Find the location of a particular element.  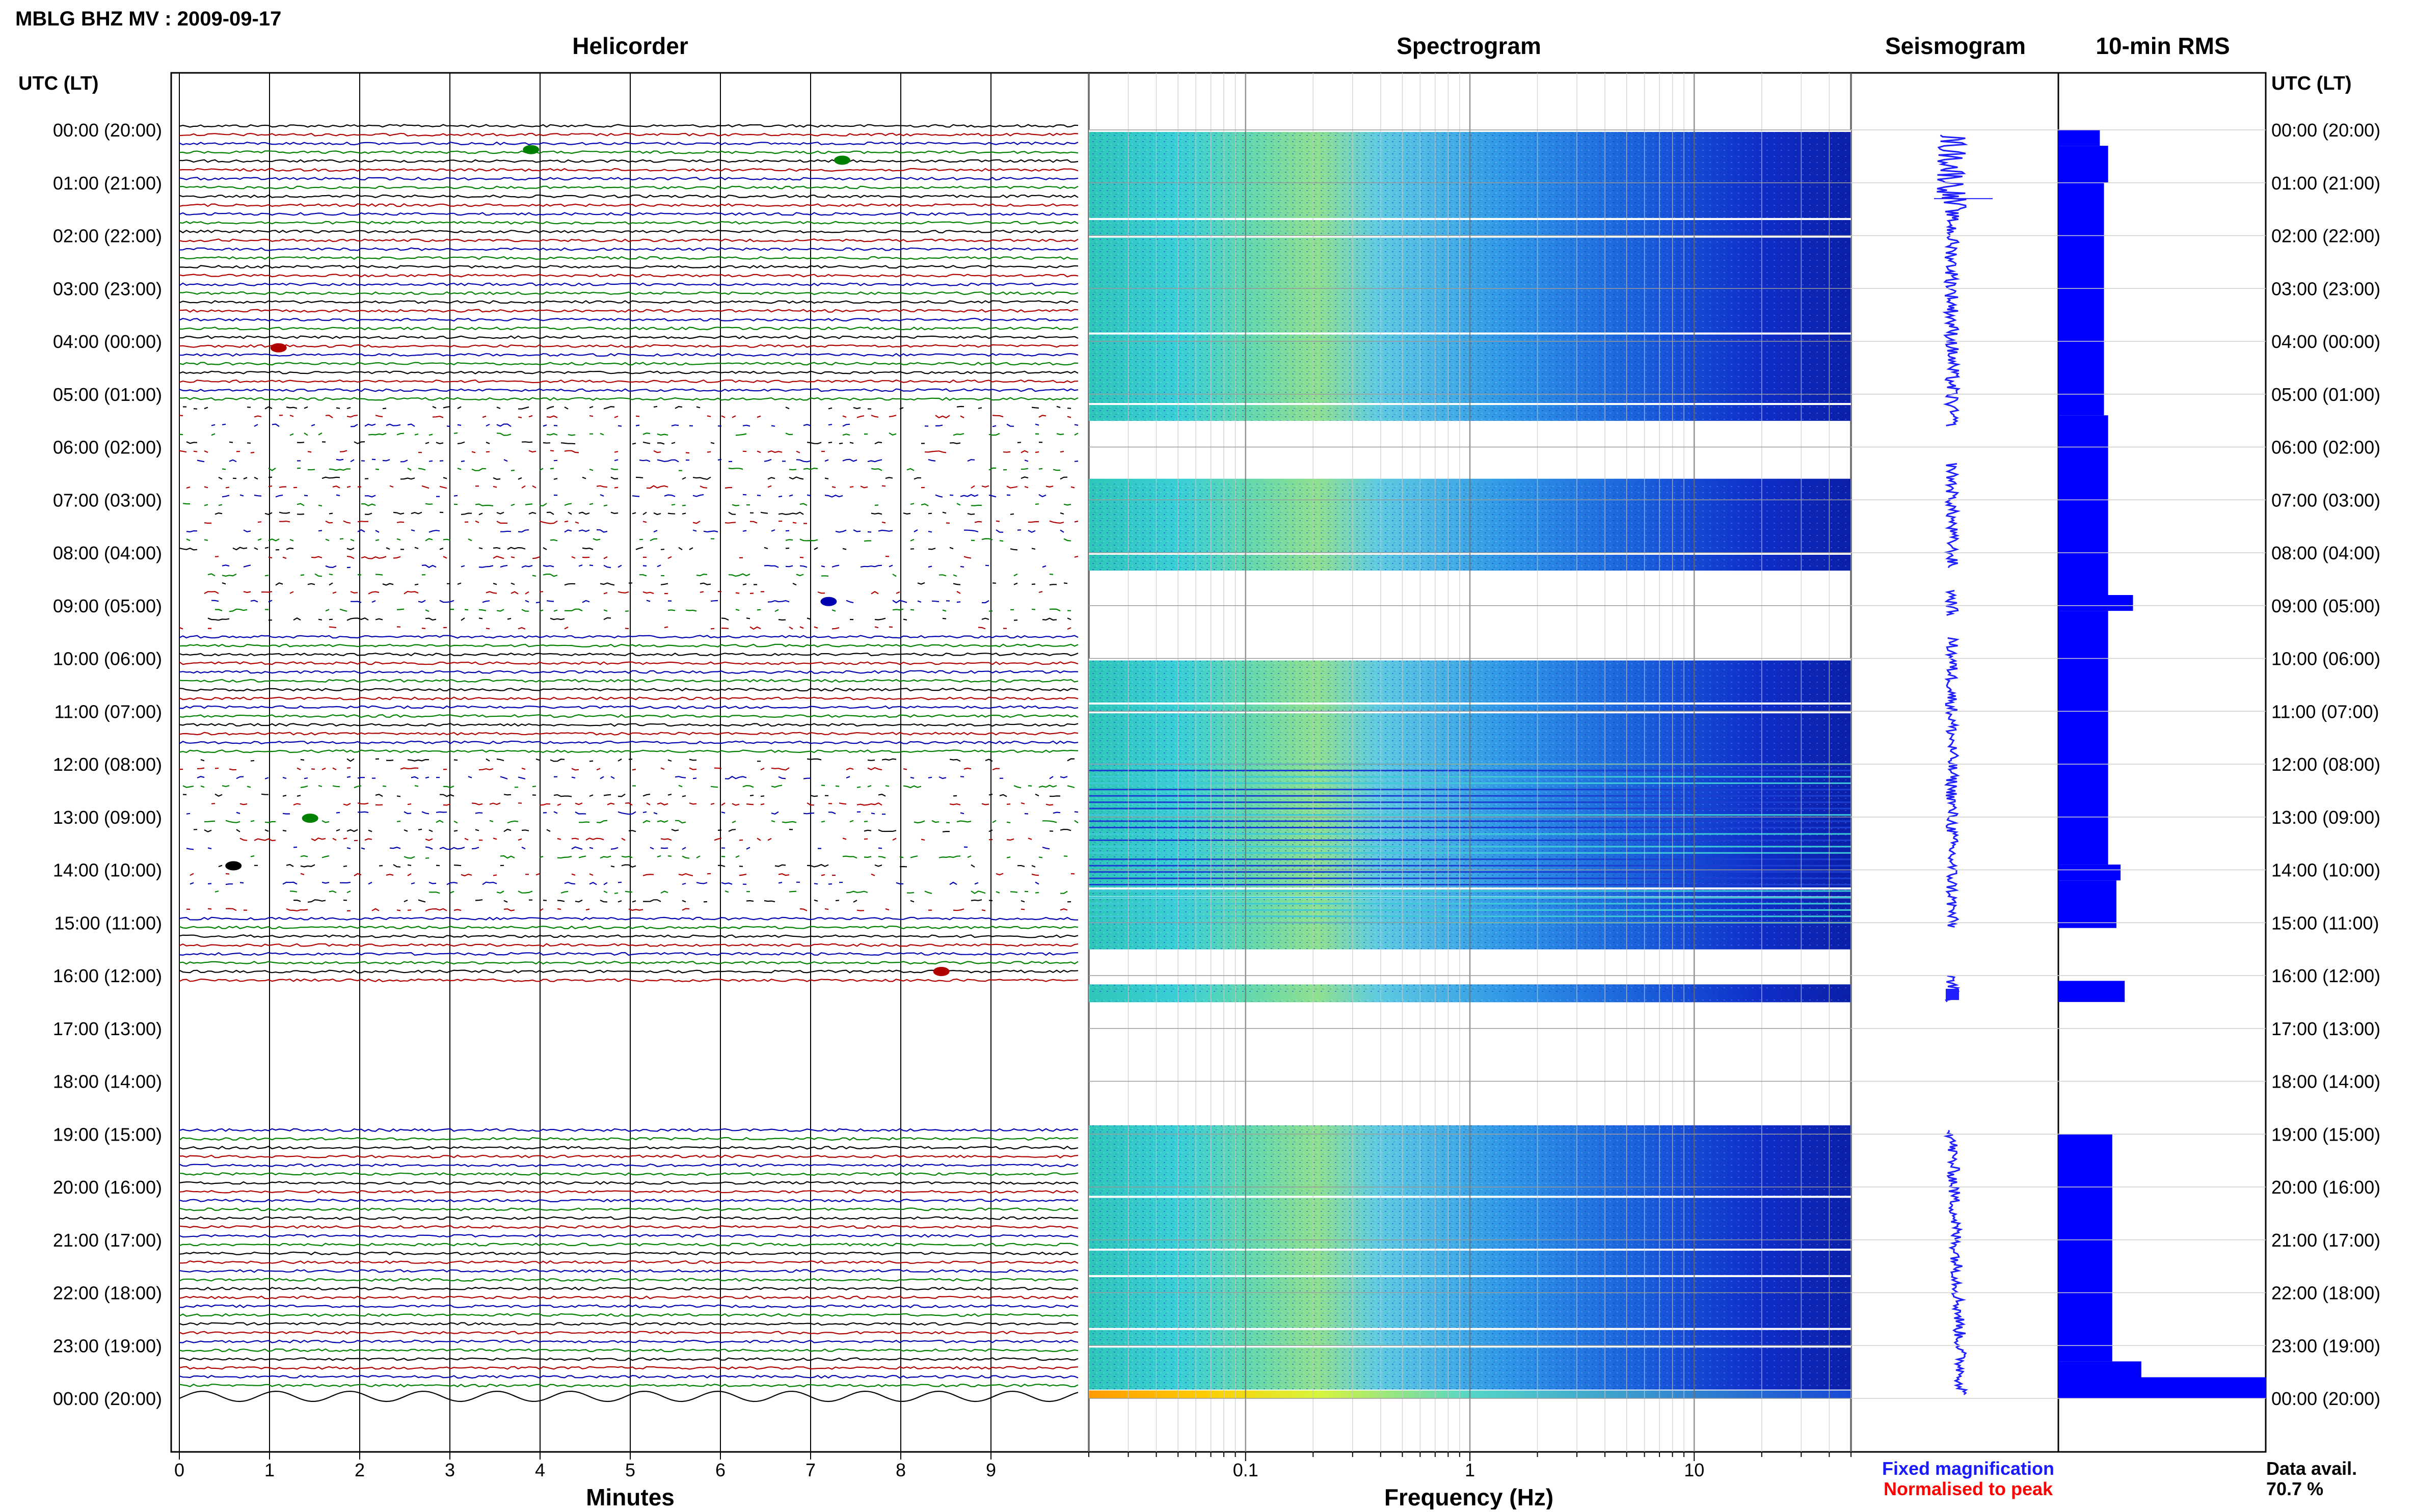

hour-label-left: 02:00 (22:00) is located at coordinates (107, 236).